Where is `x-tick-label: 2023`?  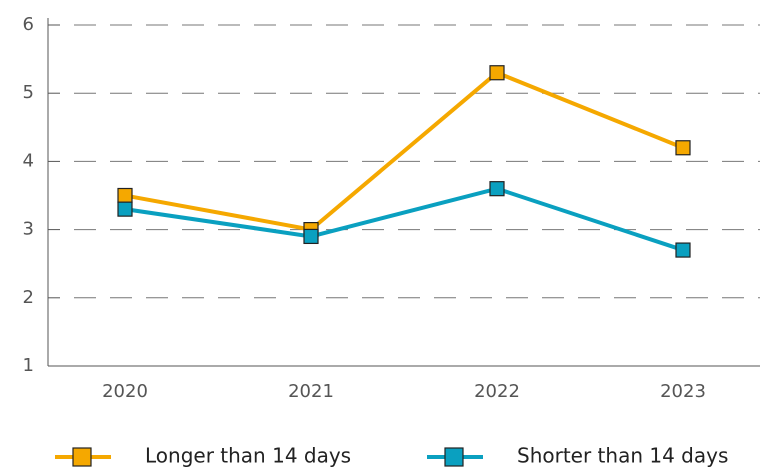
x-tick-label: 2023 is located at coordinates (683, 391).